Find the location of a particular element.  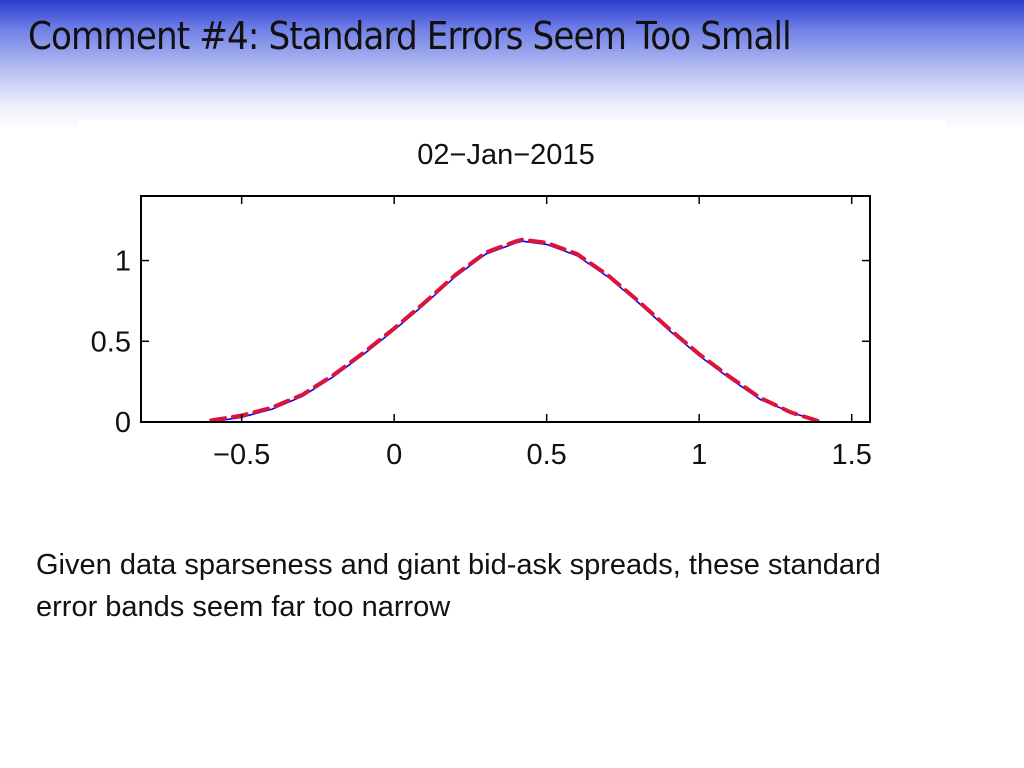

x-tick-label: −0.5 is located at coordinates (241, 455).